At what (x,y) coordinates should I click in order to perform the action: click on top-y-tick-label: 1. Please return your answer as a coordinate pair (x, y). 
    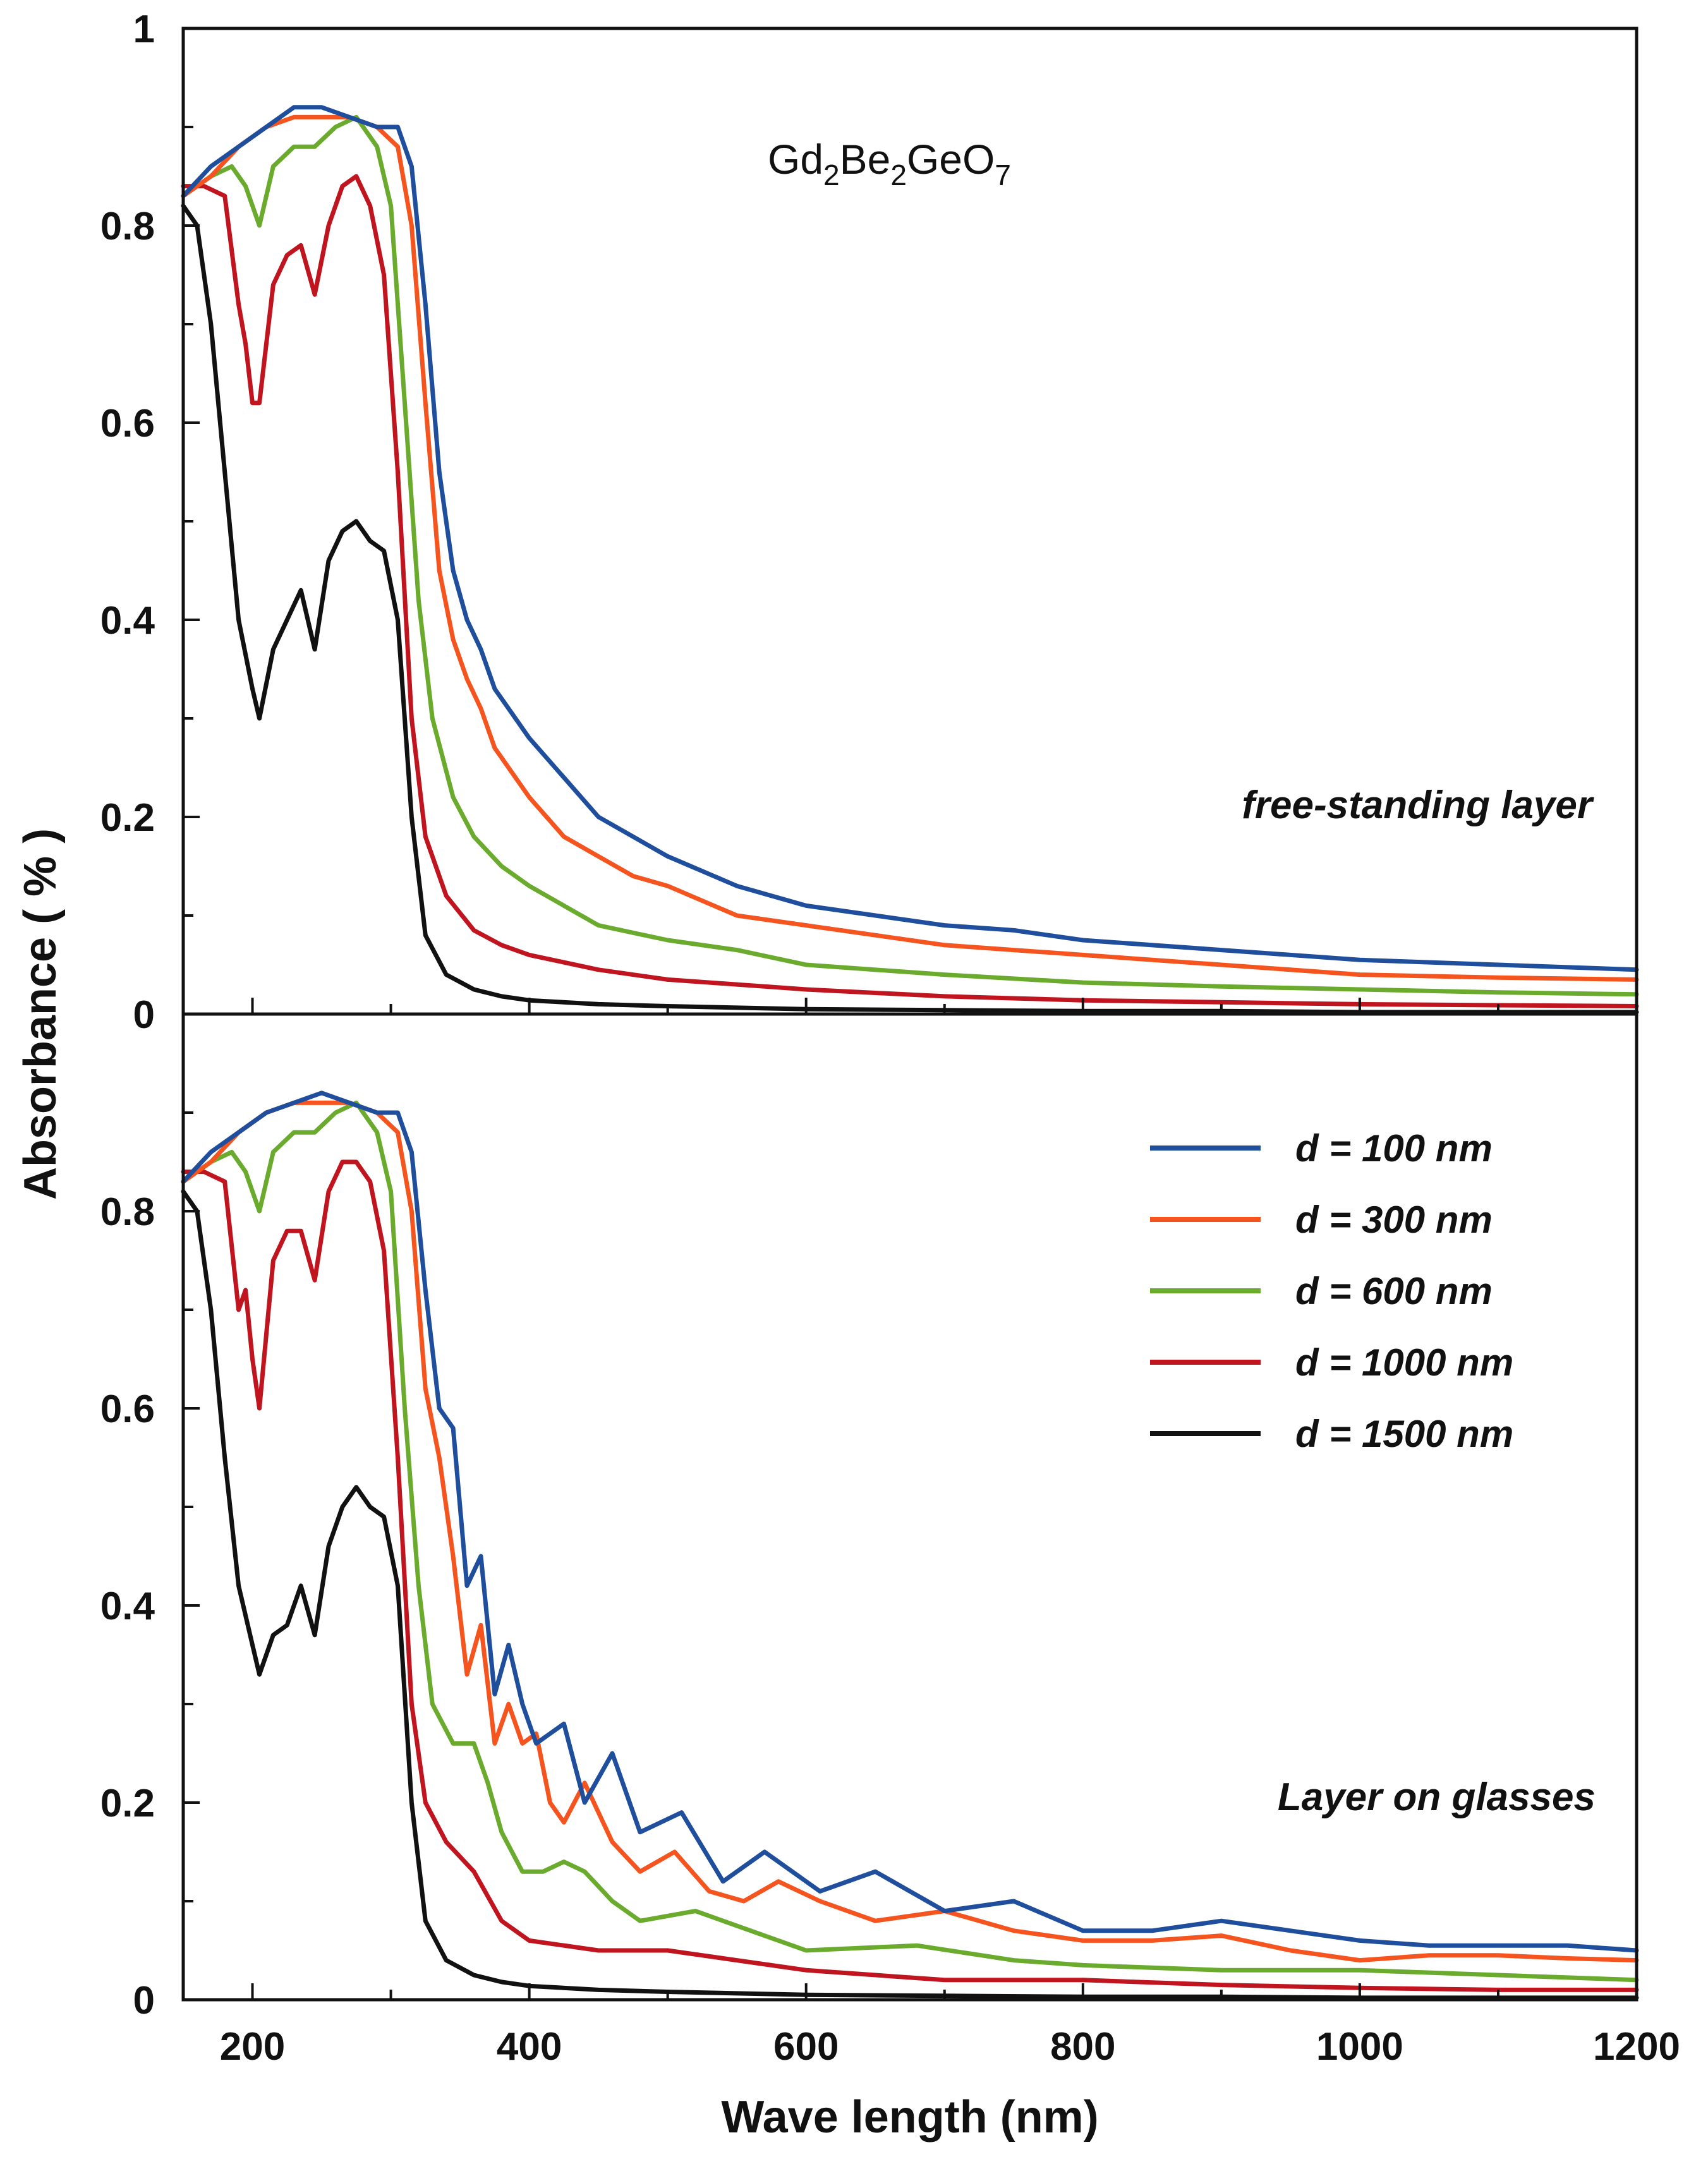
    Looking at the image, I should click on (144, 29).